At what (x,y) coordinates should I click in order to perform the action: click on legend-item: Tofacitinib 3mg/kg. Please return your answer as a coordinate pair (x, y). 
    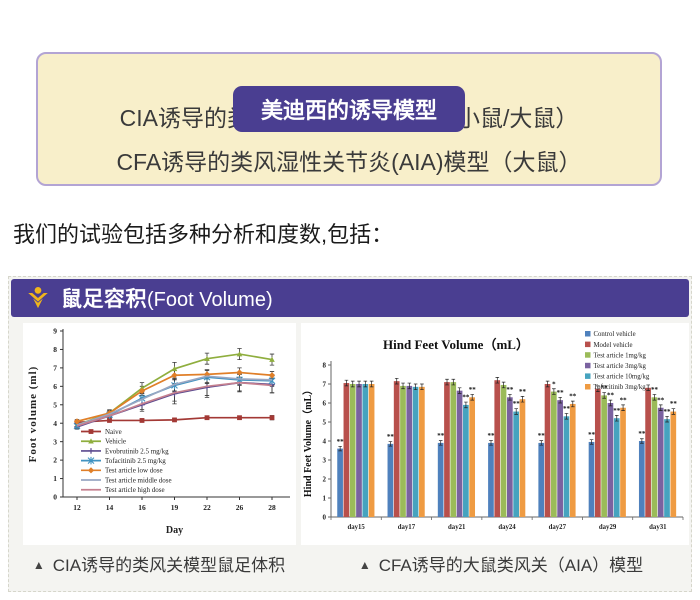
    Looking at the image, I should click on (615, 387).